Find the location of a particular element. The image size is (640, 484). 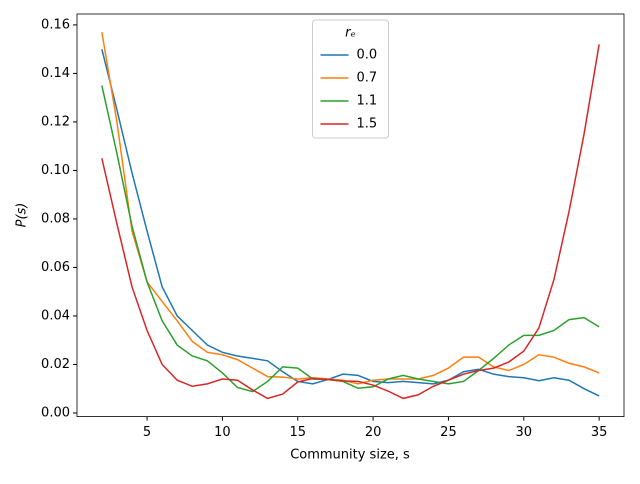

y-tick-label: 0.04 is located at coordinates (55, 315).